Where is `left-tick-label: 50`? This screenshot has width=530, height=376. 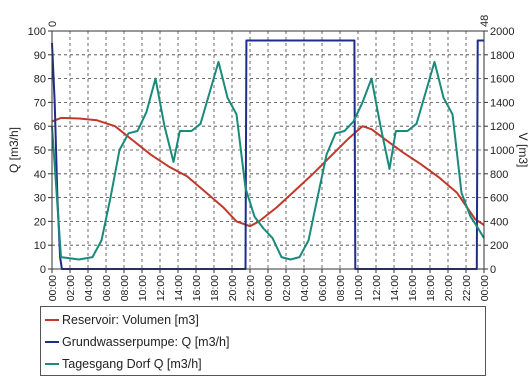 left-tick-label: 50 is located at coordinates (40, 151).